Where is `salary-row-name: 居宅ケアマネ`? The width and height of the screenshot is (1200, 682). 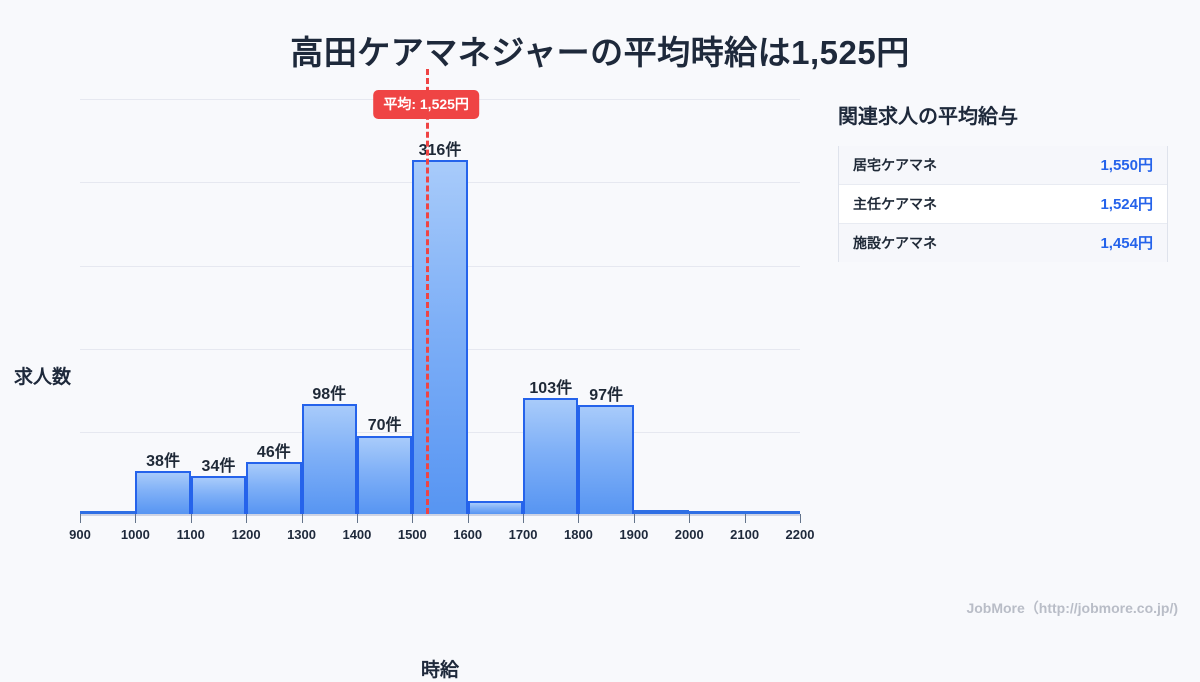
salary-row-name: 居宅ケアマネ is located at coordinates (895, 164).